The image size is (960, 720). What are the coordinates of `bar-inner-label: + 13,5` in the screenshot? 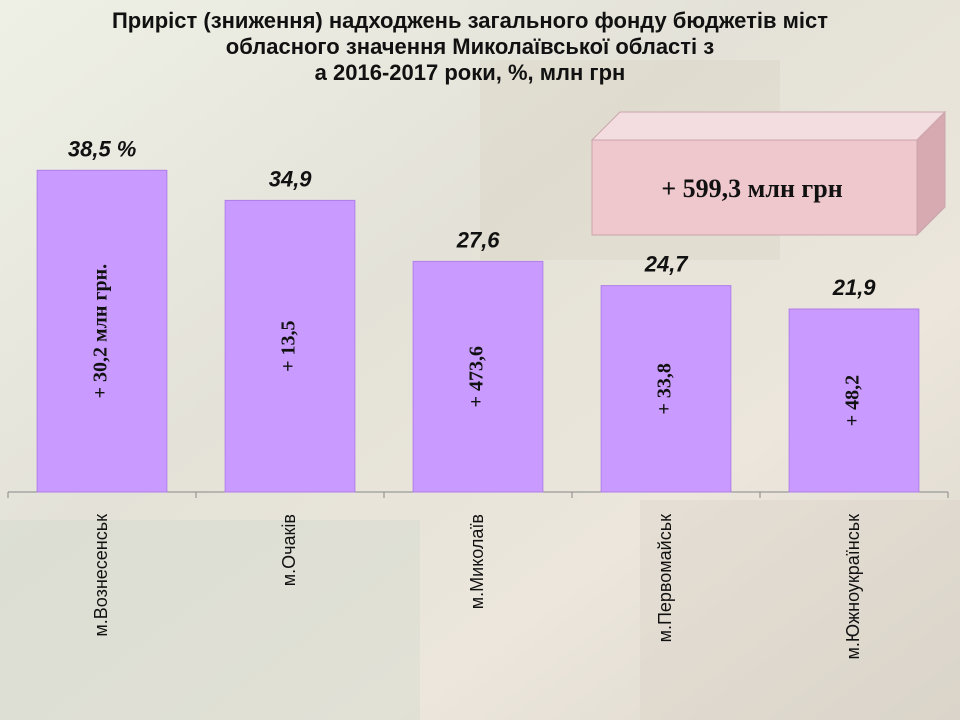 It's located at (289, 345).